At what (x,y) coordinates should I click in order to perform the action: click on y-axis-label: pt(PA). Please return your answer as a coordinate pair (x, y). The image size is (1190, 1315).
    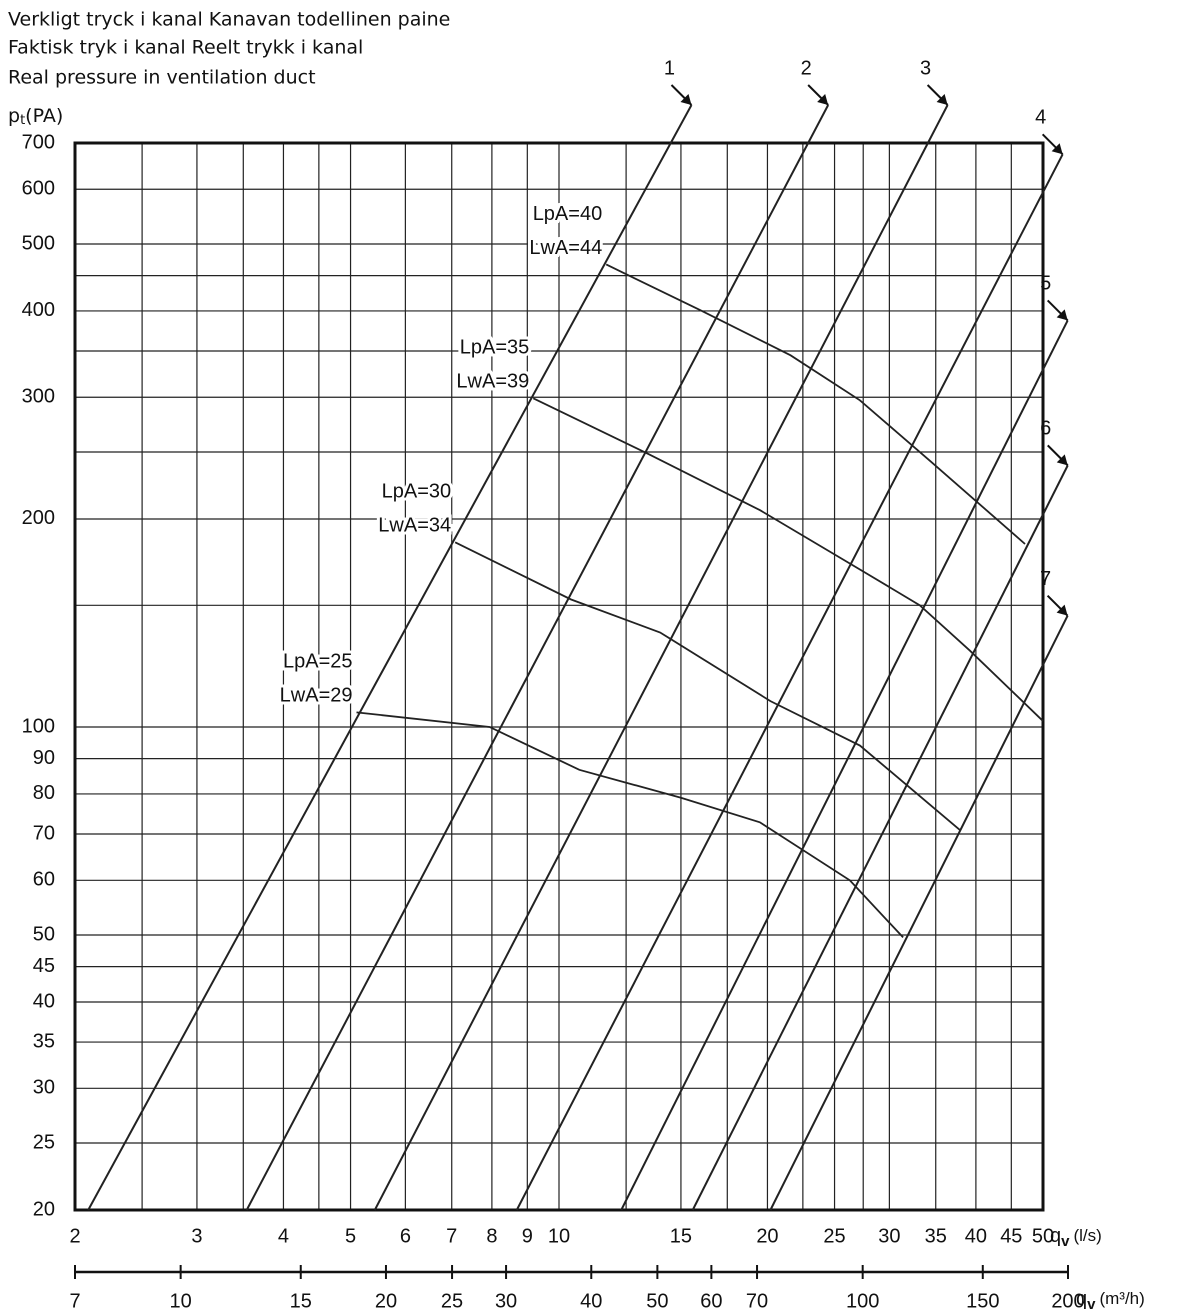
    Looking at the image, I should click on (35, 116).